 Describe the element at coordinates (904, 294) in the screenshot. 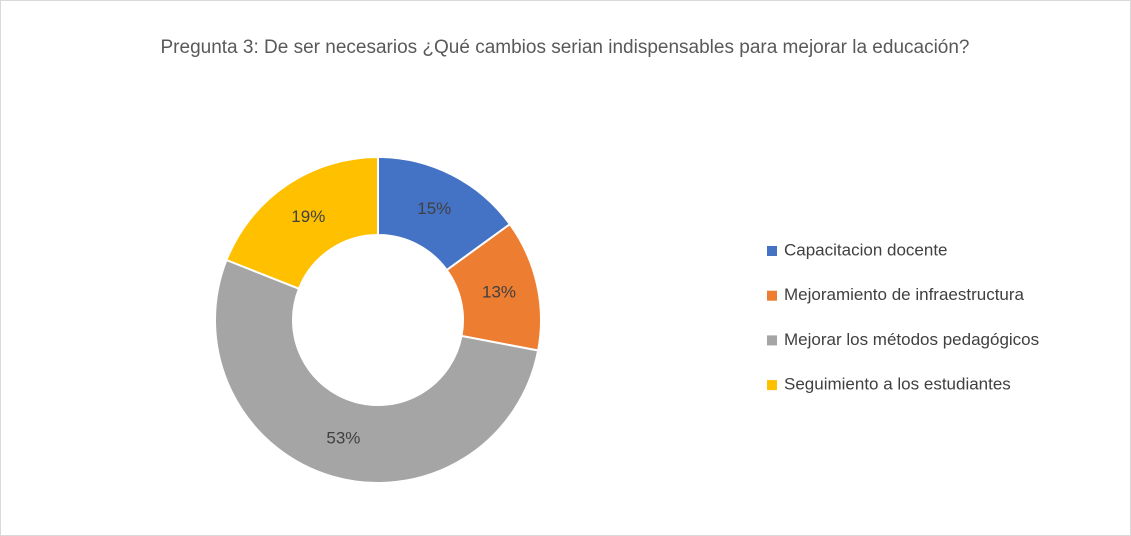

I see `legend-label: Mejoramiento de infraestructura` at that location.